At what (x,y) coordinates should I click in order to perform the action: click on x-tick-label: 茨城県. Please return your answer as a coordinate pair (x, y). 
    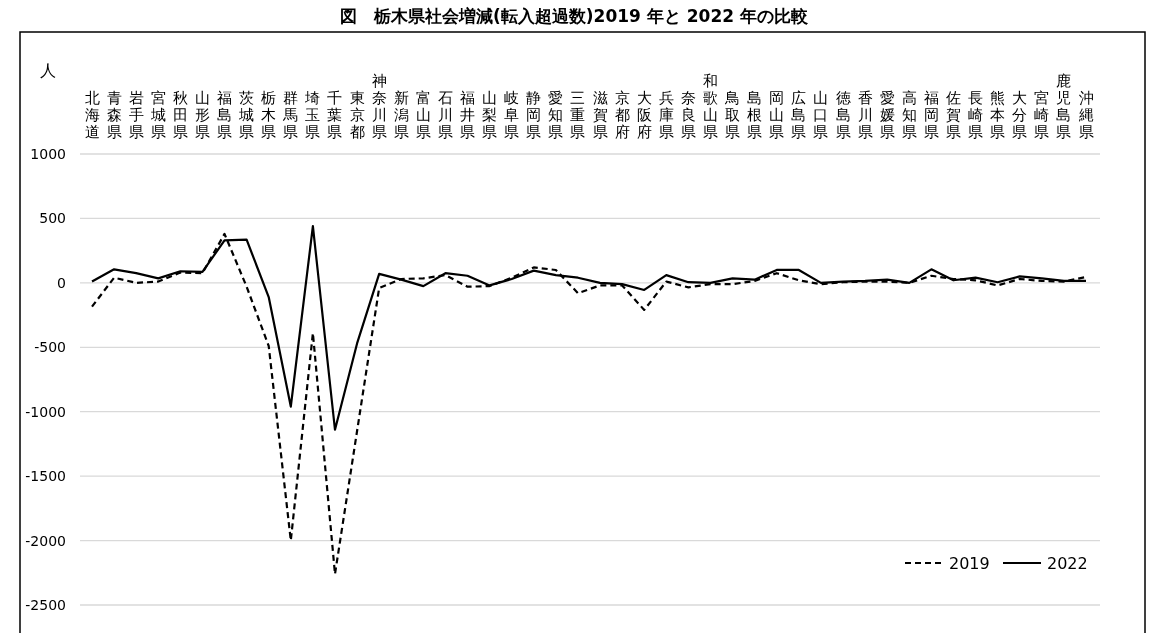
    Looking at the image, I should click on (246, 115).